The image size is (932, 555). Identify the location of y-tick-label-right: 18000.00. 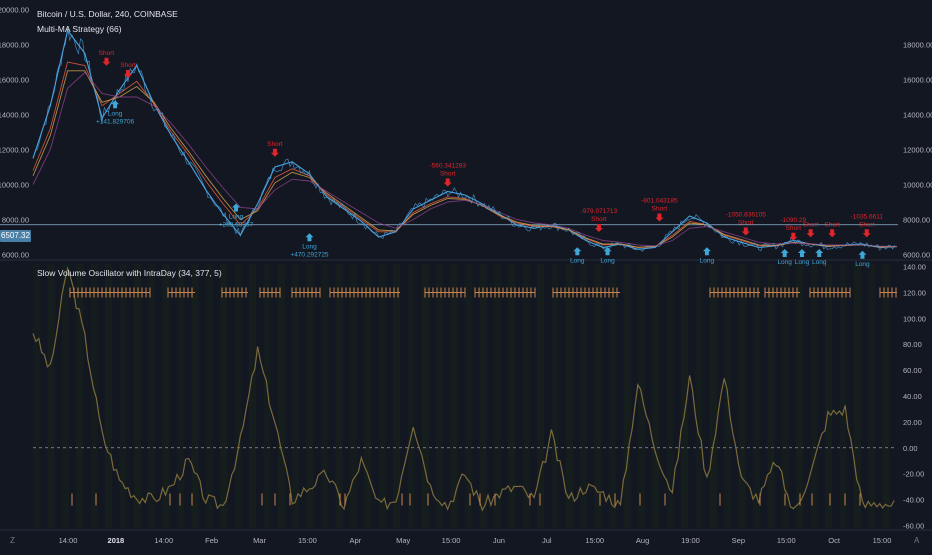
(917, 45).